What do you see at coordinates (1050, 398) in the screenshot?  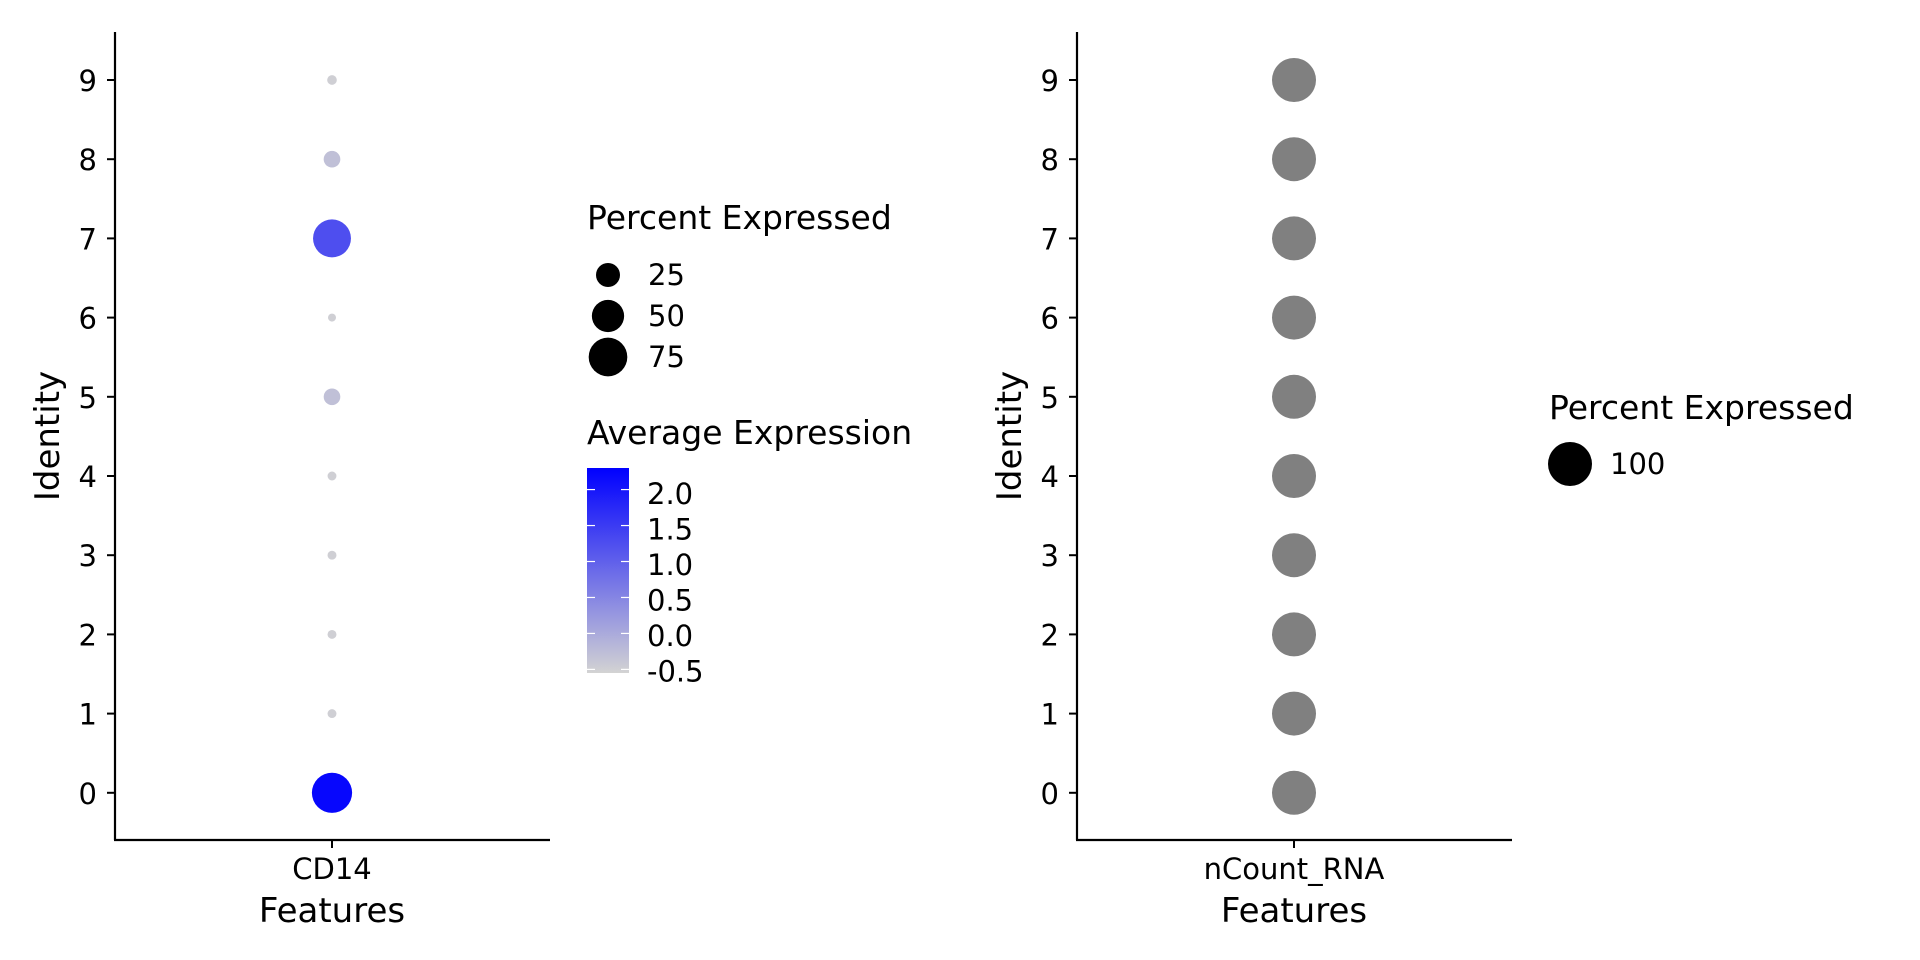 I see `panel-2-y-tick-label: 5` at bounding box center [1050, 398].